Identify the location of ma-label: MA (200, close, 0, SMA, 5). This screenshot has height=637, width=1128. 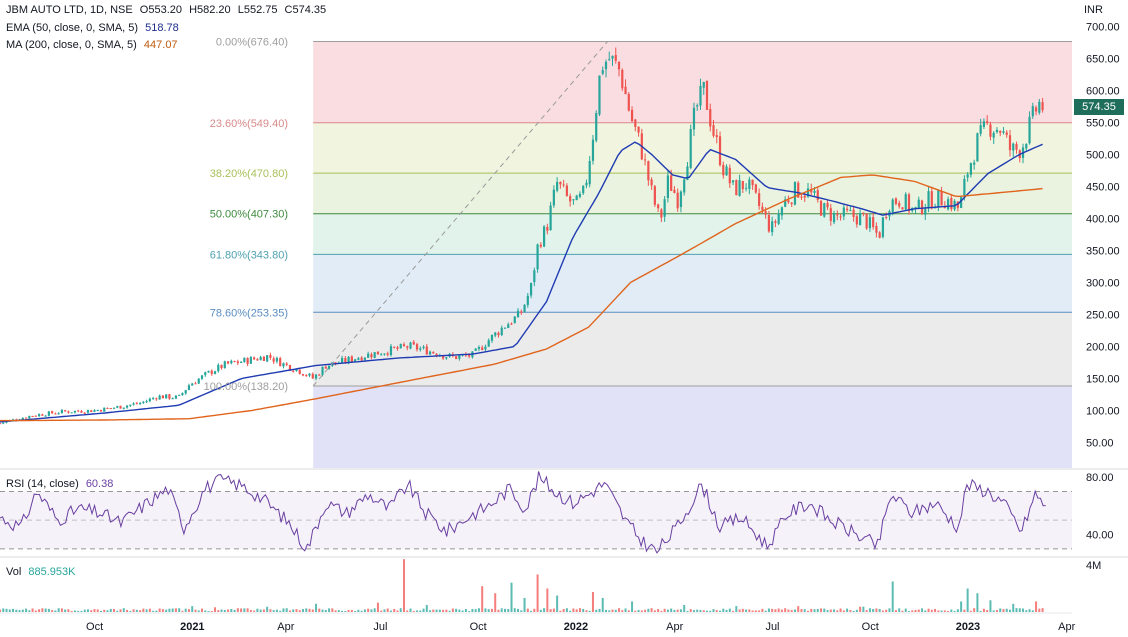
(71, 45).